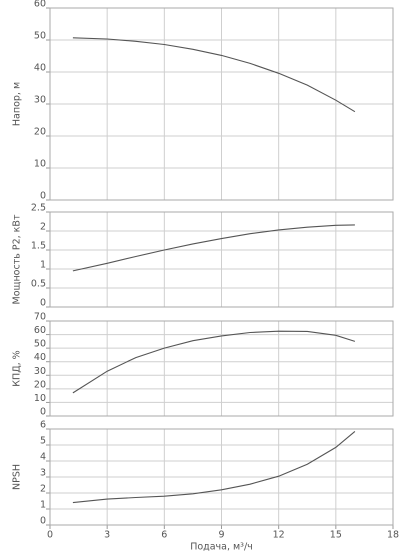  I want to click on y-tick-label: 2.5, so click(38, 208).